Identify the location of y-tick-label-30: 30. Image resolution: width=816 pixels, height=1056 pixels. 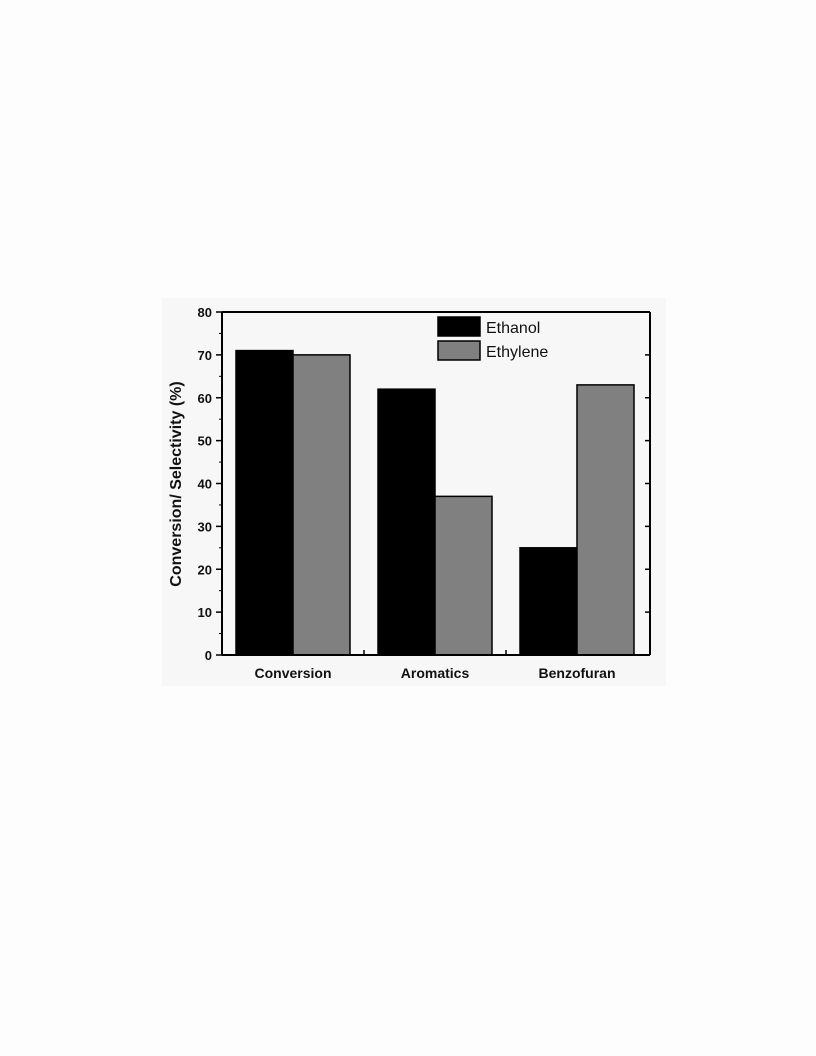
(205, 526).